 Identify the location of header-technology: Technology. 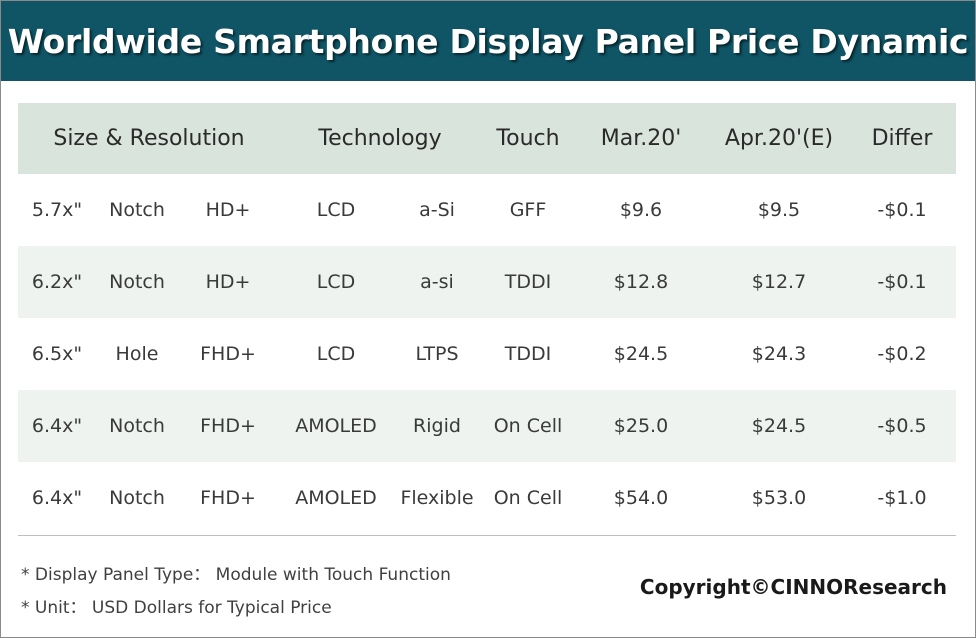
(380, 138).